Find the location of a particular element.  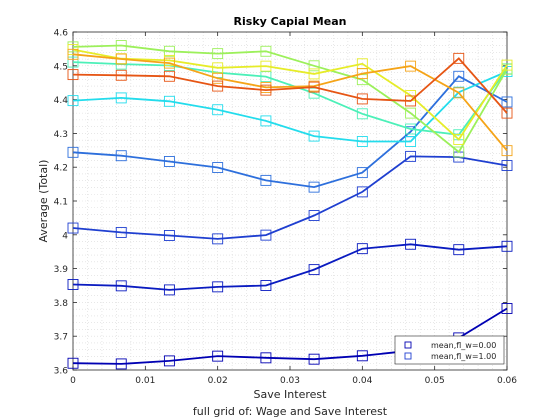

series-line is located at coordinates (290, 267).